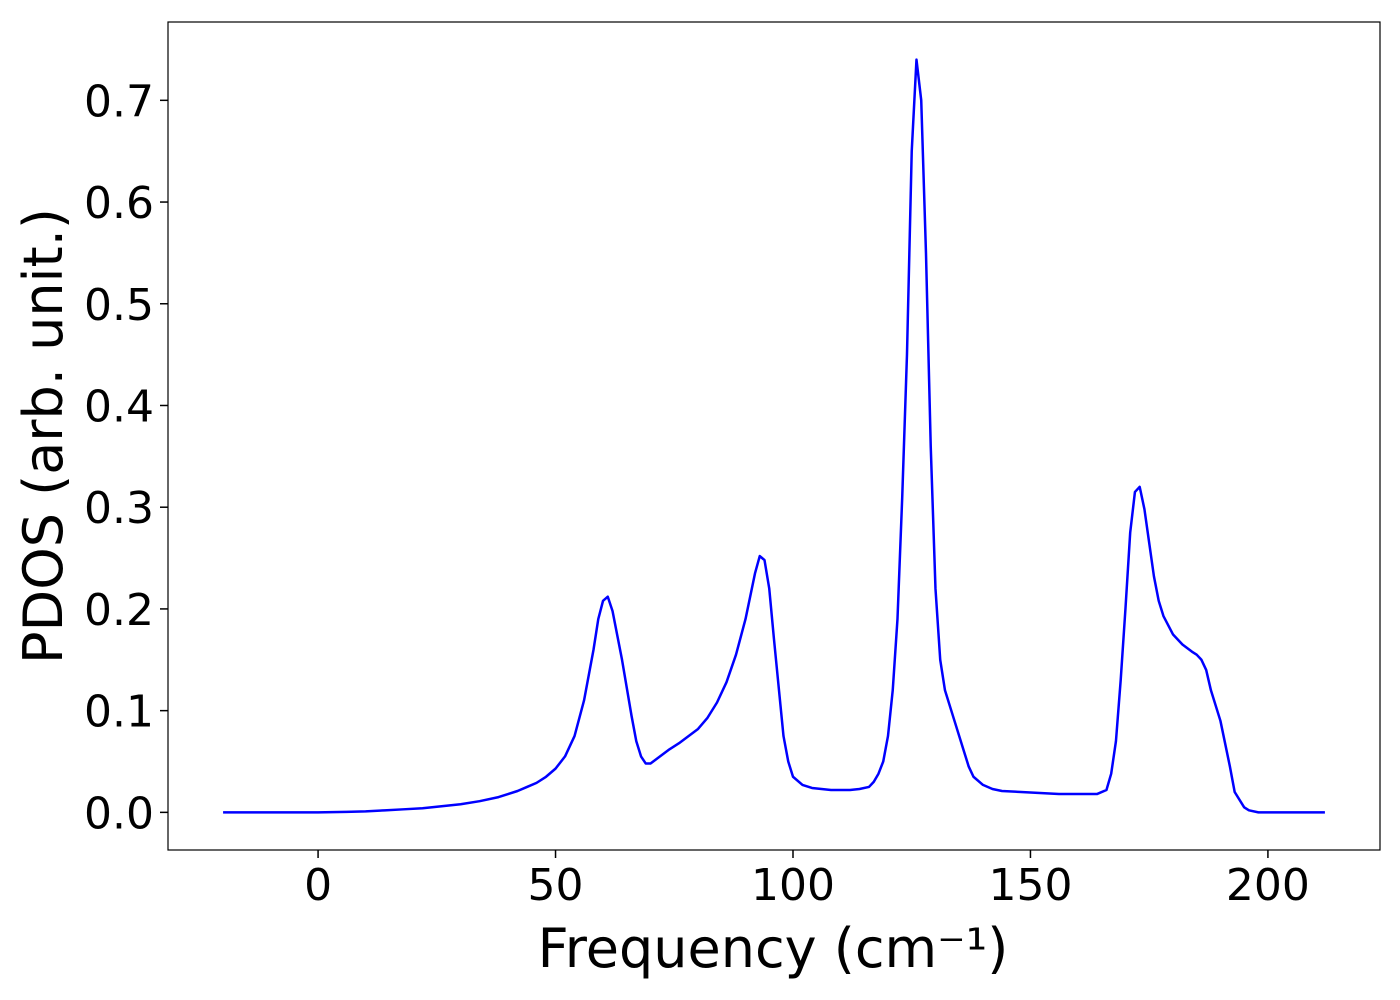 The width and height of the screenshot is (1400, 1000). I want to click on y-tick-label: 0.3, so click(119, 508).